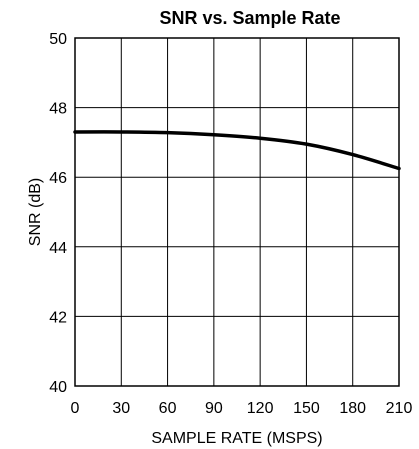  Describe the element at coordinates (75, 408) in the screenshot. I see `x-tick-label: 0` at that location.